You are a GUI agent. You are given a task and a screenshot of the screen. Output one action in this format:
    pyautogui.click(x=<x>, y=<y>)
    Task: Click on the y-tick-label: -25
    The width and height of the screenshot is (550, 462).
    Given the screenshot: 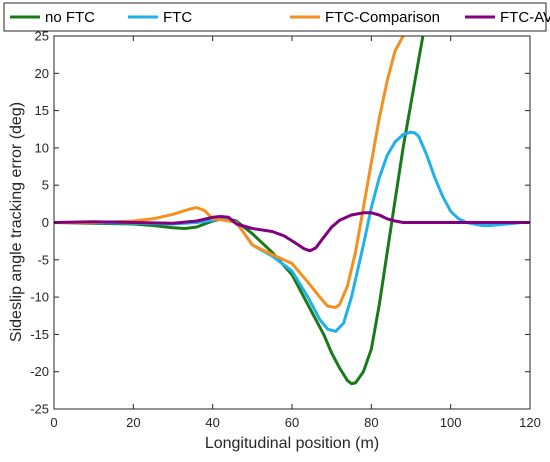 What is the action you would take?
    pyautogui.click(x=39, y=409)
    